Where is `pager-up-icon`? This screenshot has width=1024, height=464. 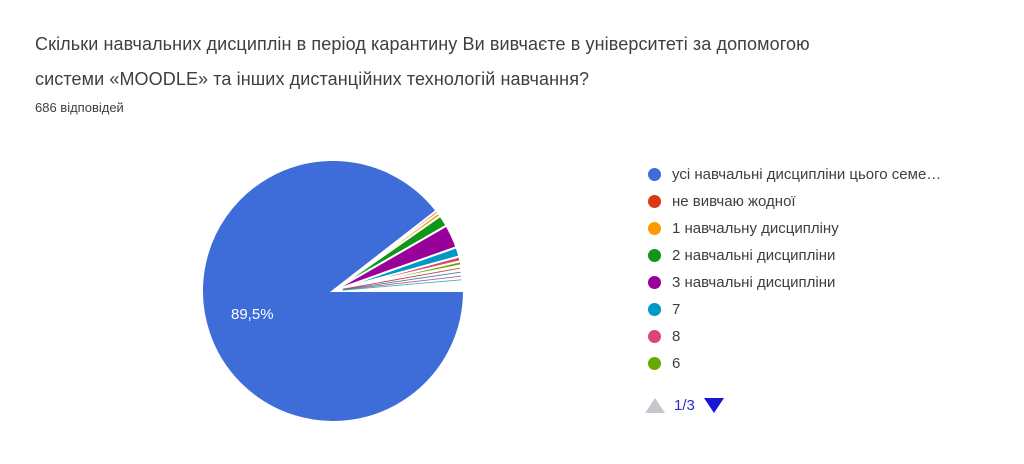 pager-up-icon is located at coordinates (655, 405).